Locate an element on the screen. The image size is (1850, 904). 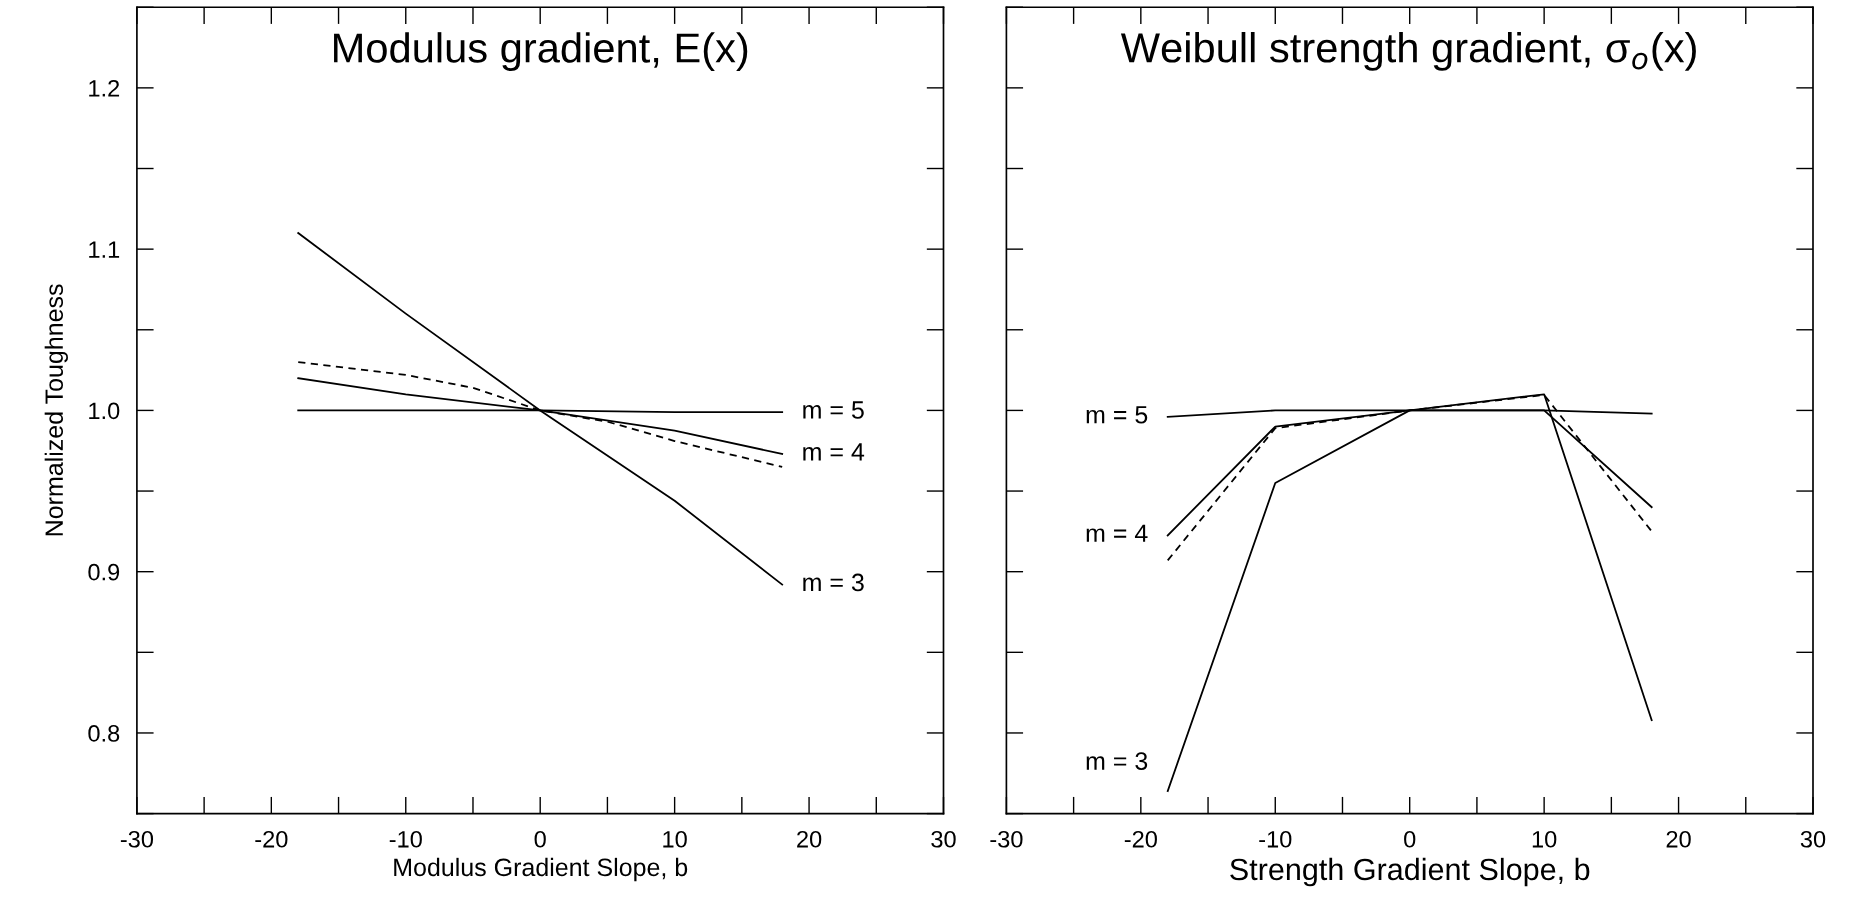
x-axis-title: Strength Gradient Slope, b is located at coordinates (1410, 872).